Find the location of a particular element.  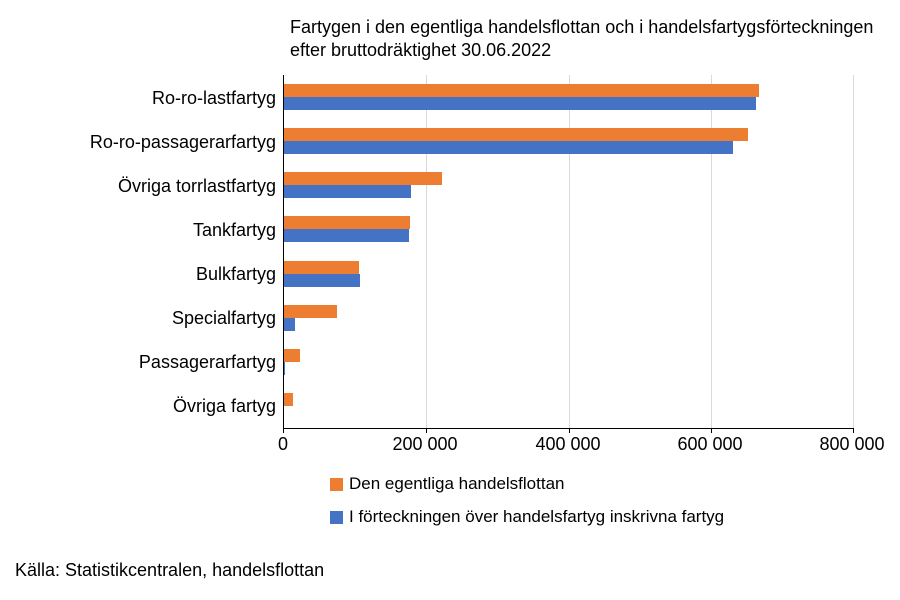

bar-tankfartyg-s2 is located at coordinates (346, 235).